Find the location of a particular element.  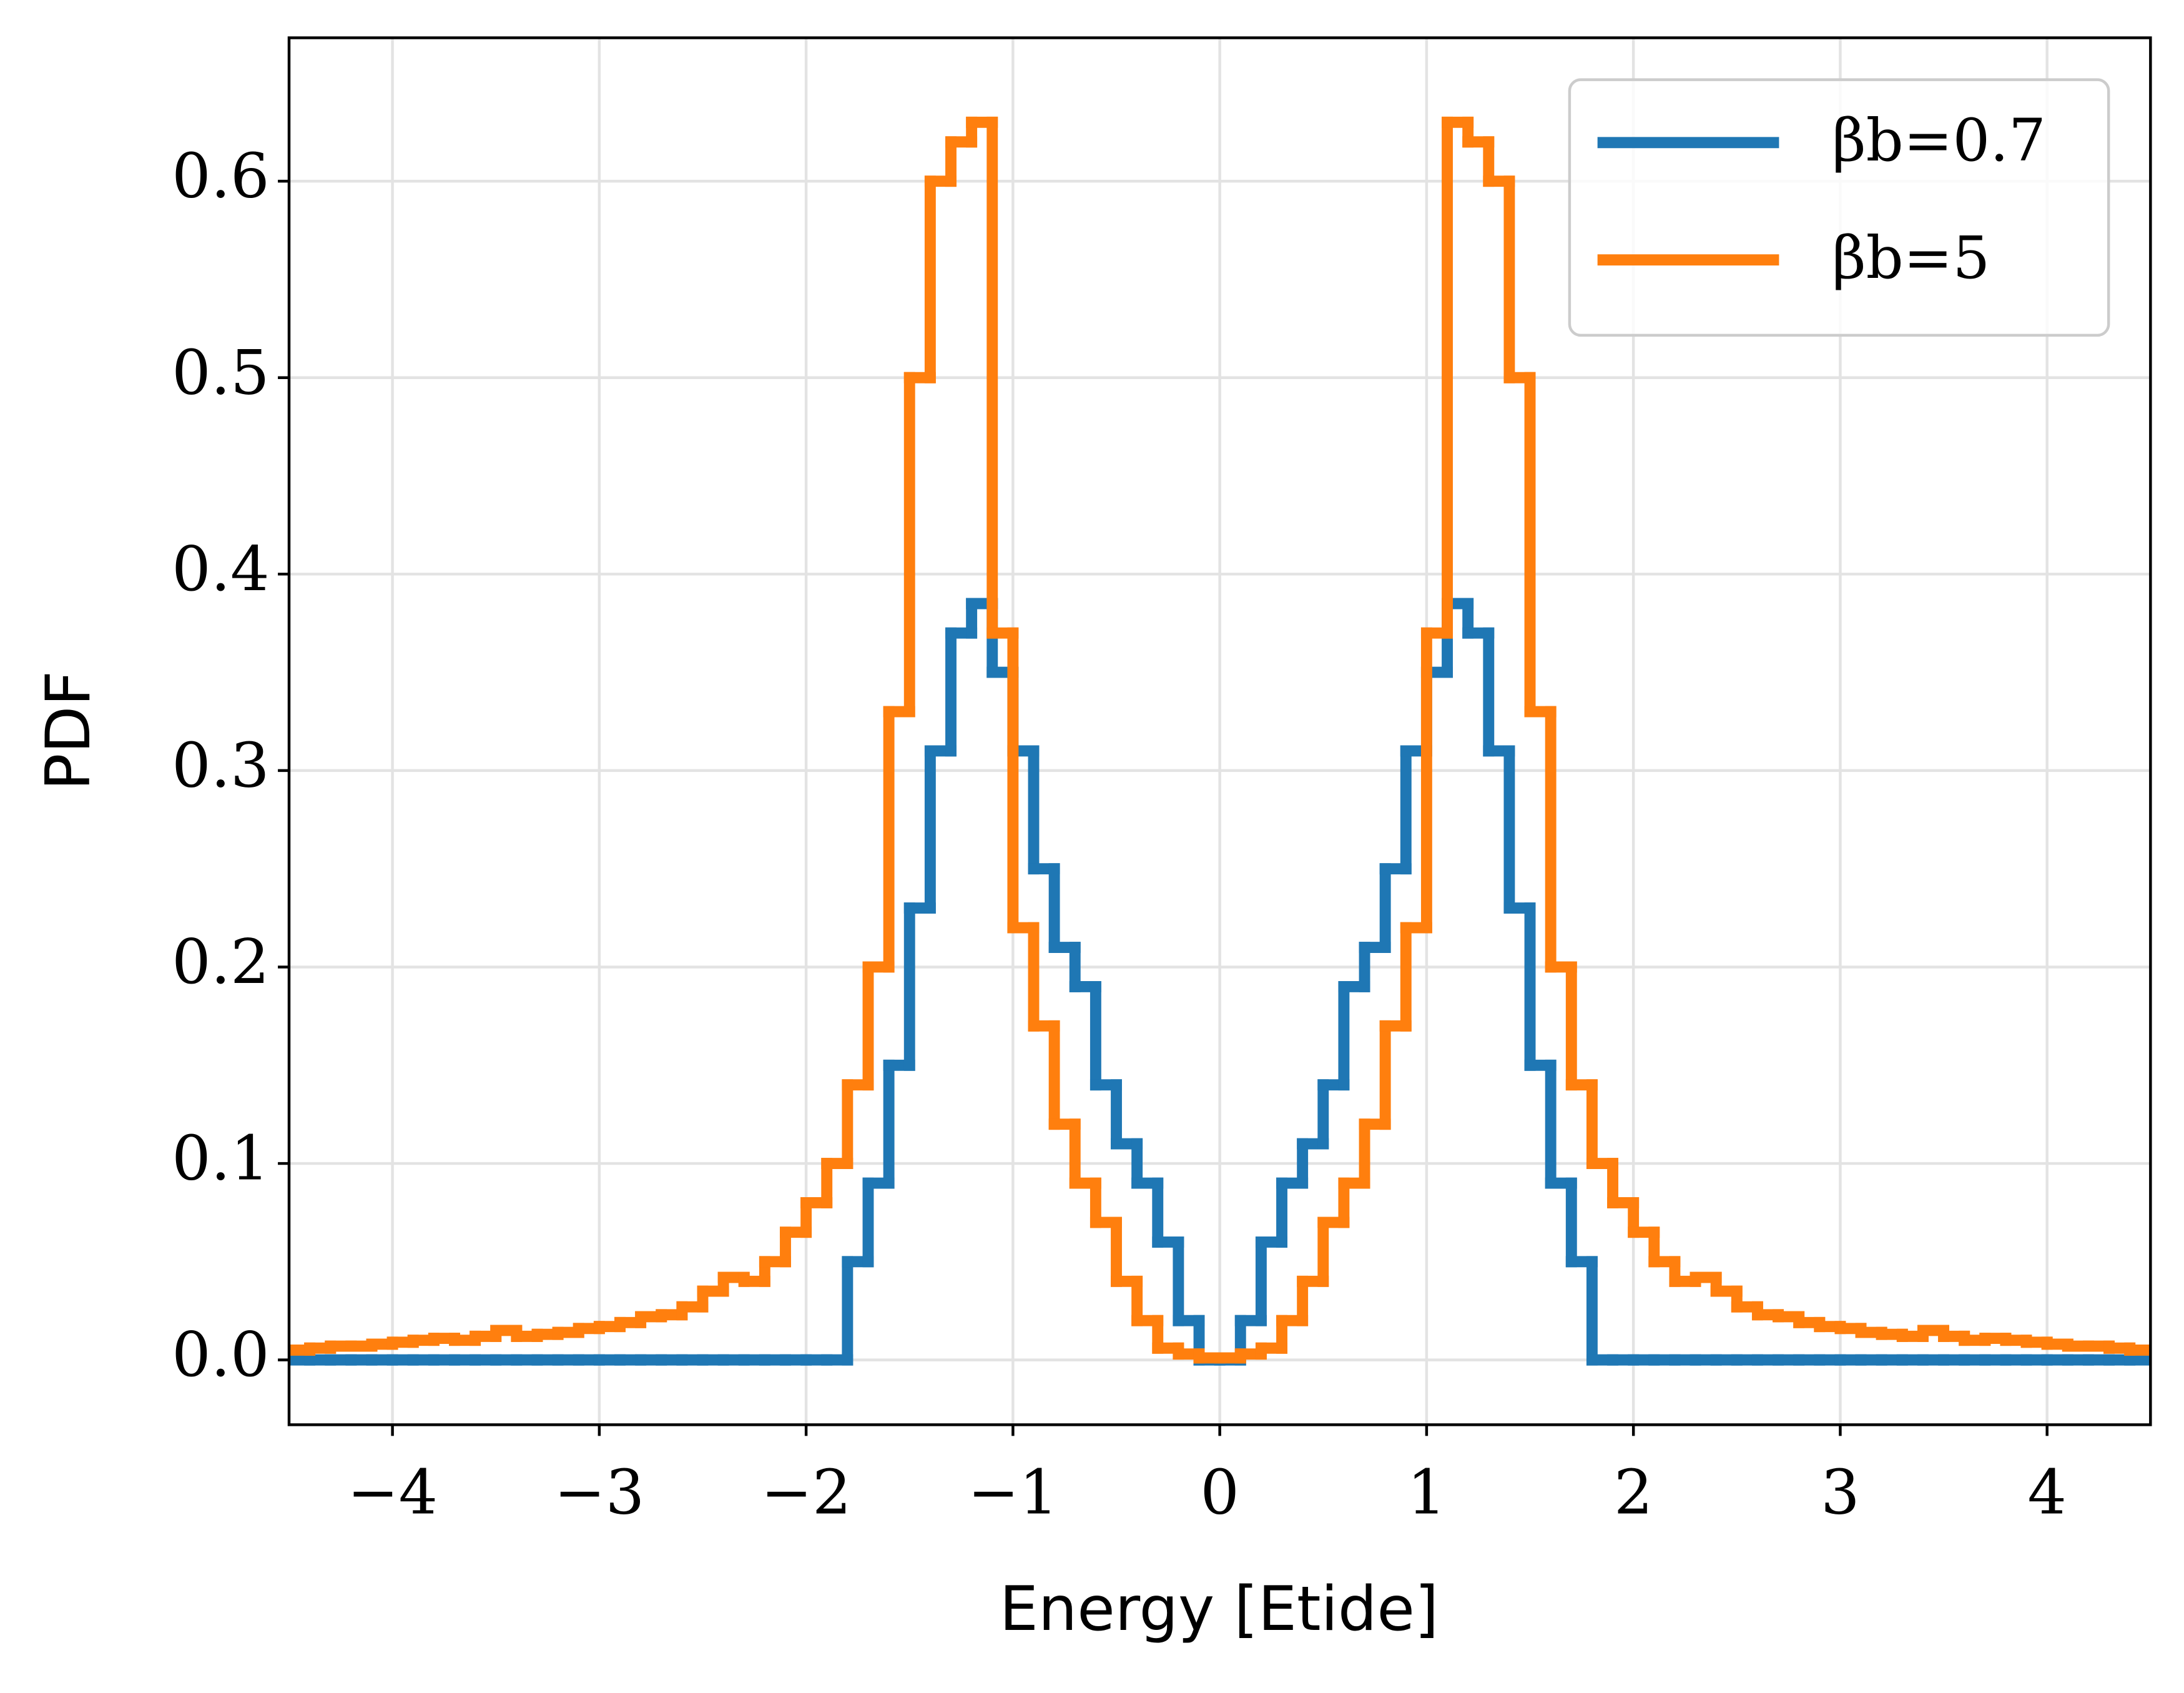

x-tick-label: 2 is located at coordinates (1634, 1492).